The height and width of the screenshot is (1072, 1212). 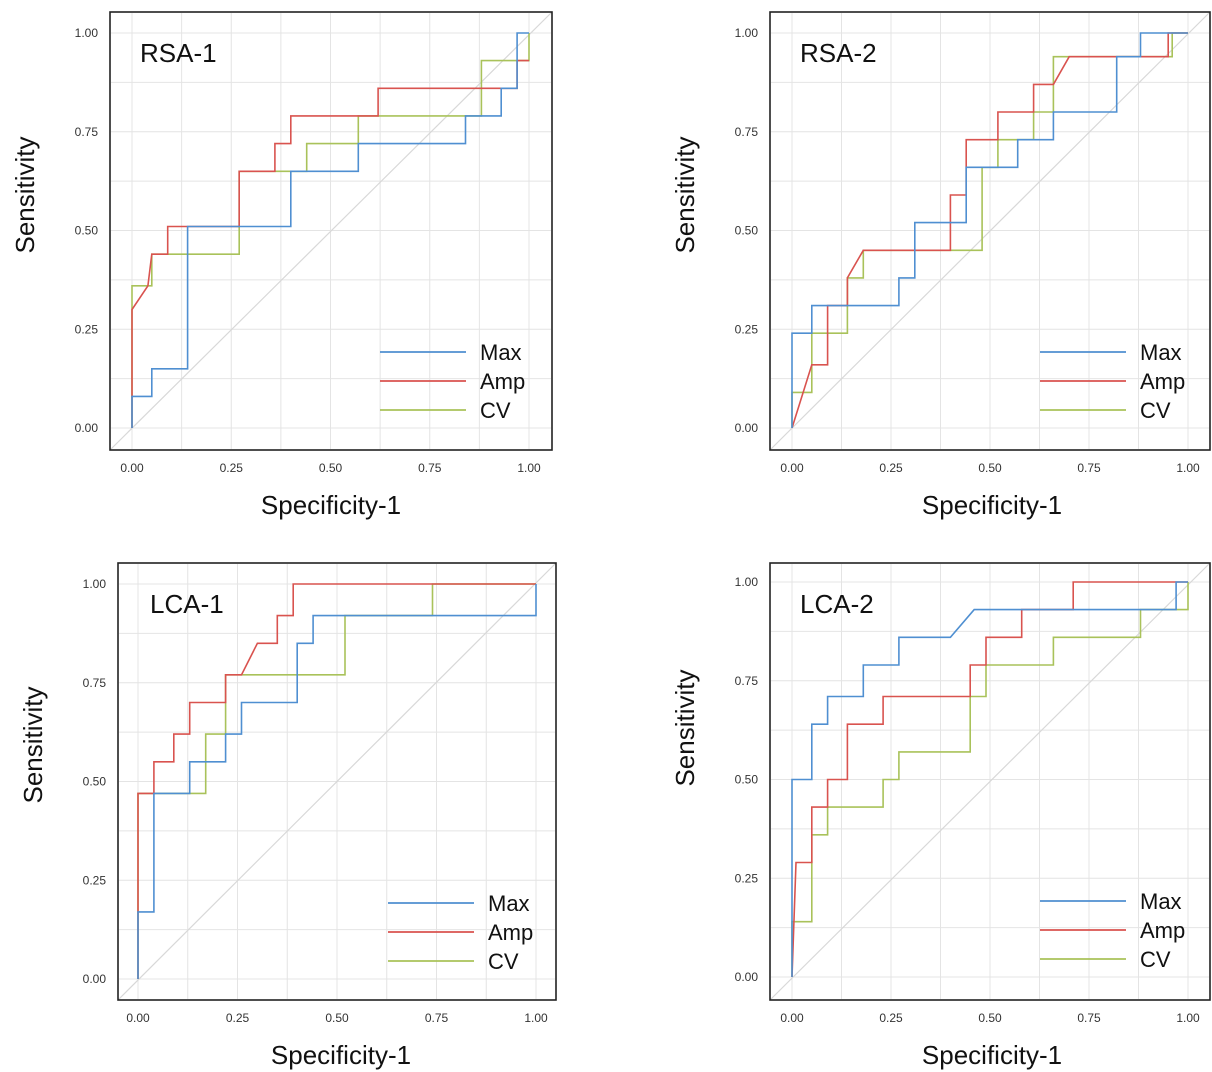 I want to click on panel-title: RSA-1, so click(x=178, y=53).